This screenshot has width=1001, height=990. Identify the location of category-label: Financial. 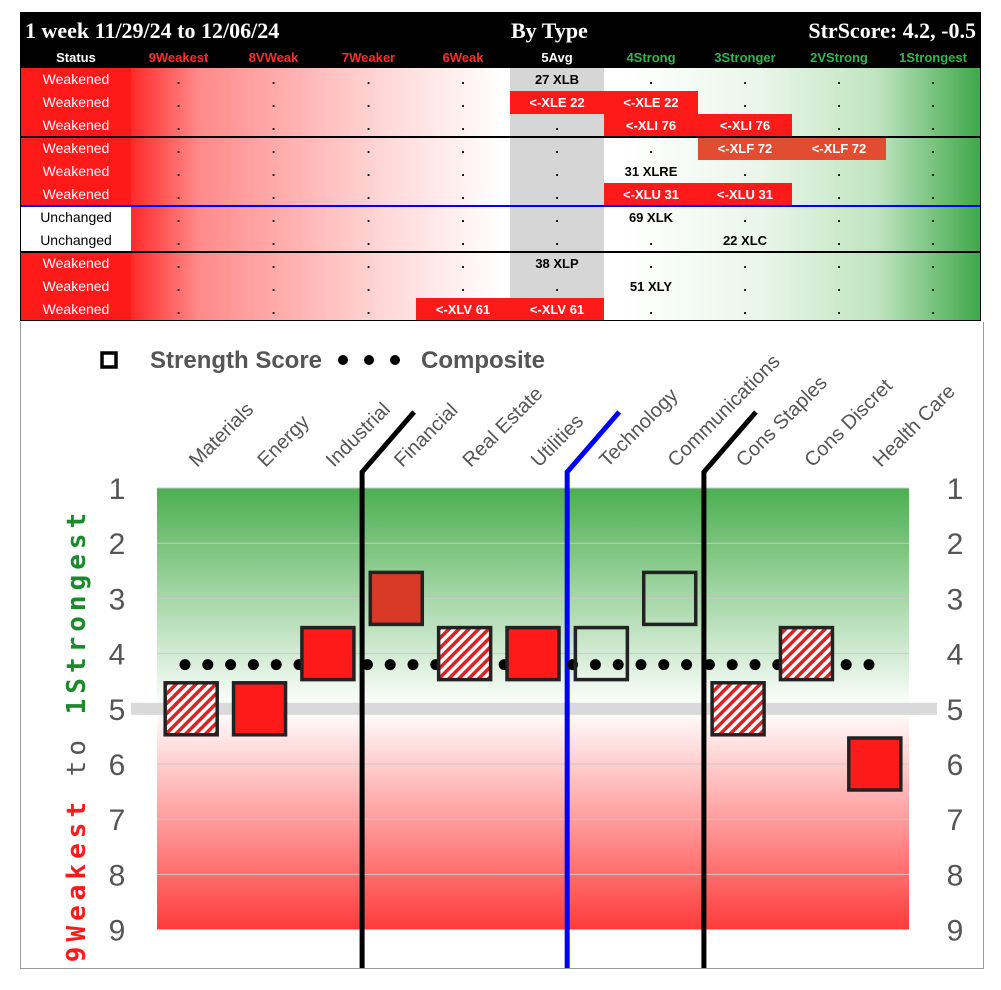
(426, 435).